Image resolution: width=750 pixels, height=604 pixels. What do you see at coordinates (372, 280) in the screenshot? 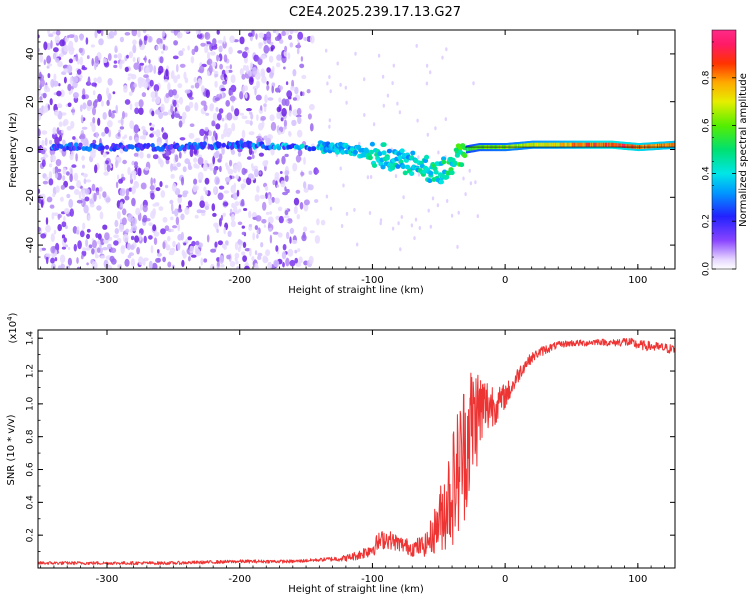
I see `x-tick-label: -100` at bounding box center [372, 280].